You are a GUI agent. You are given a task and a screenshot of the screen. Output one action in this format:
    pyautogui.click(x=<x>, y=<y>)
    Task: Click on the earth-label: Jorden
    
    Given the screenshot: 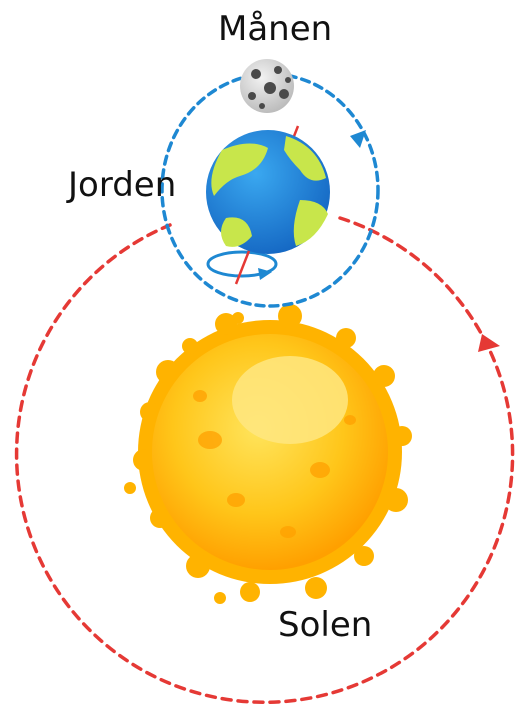 What is the action you would take?
    pyautogui.click(x=122, y=185)
    